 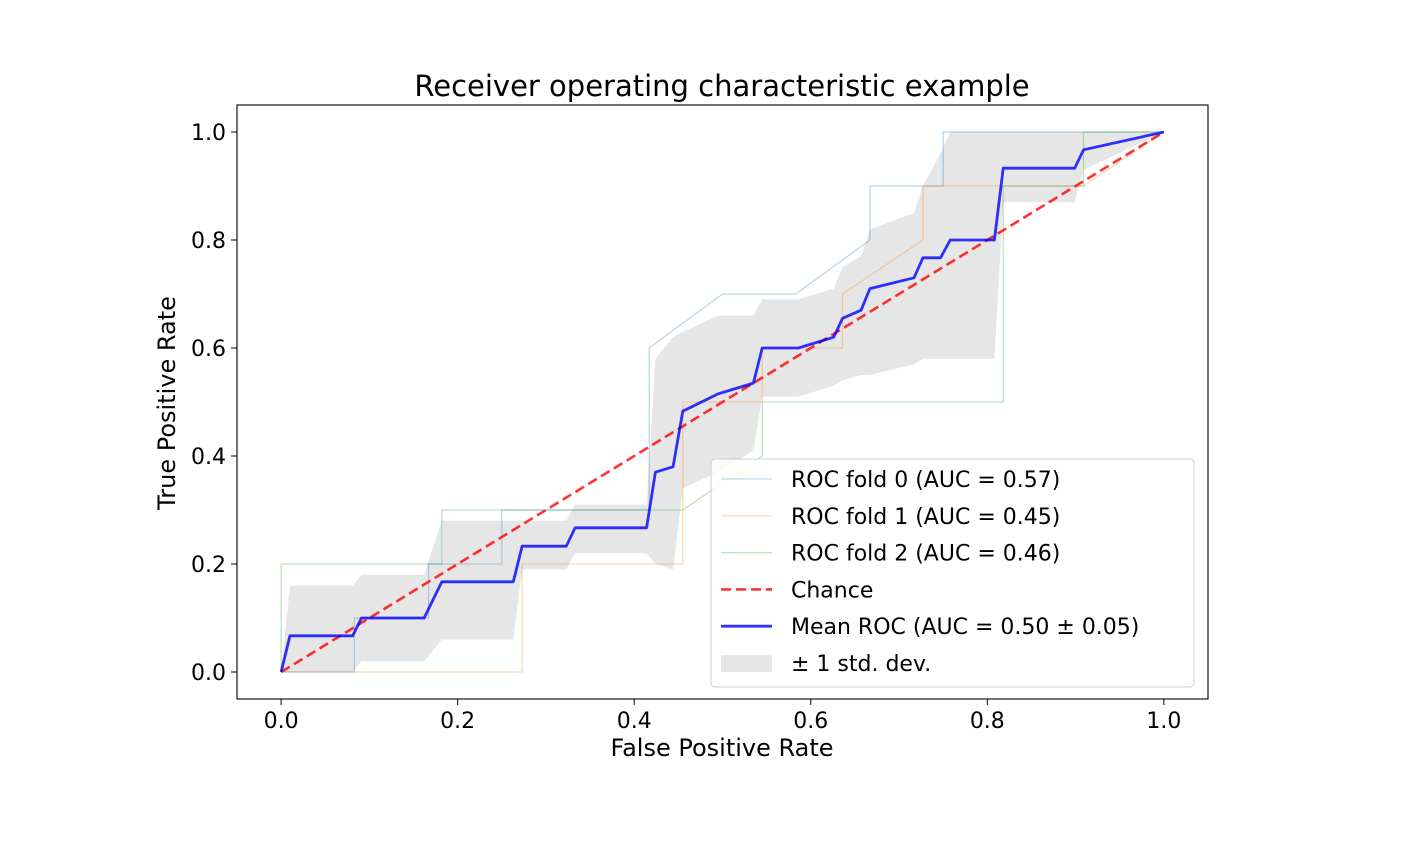 I want to click on y-tick-label: 1.0, so click(x=208, y=133).